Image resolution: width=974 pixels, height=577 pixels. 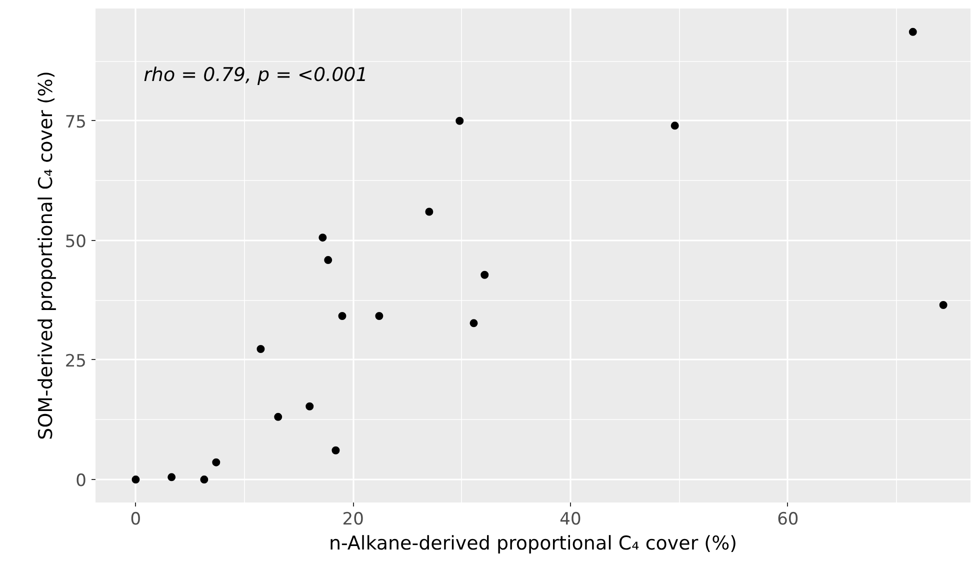 What do you see at coordinates (75, 122) in the screenshot?
I see `y-tick-label: 75` at bounding box center [75, 122].